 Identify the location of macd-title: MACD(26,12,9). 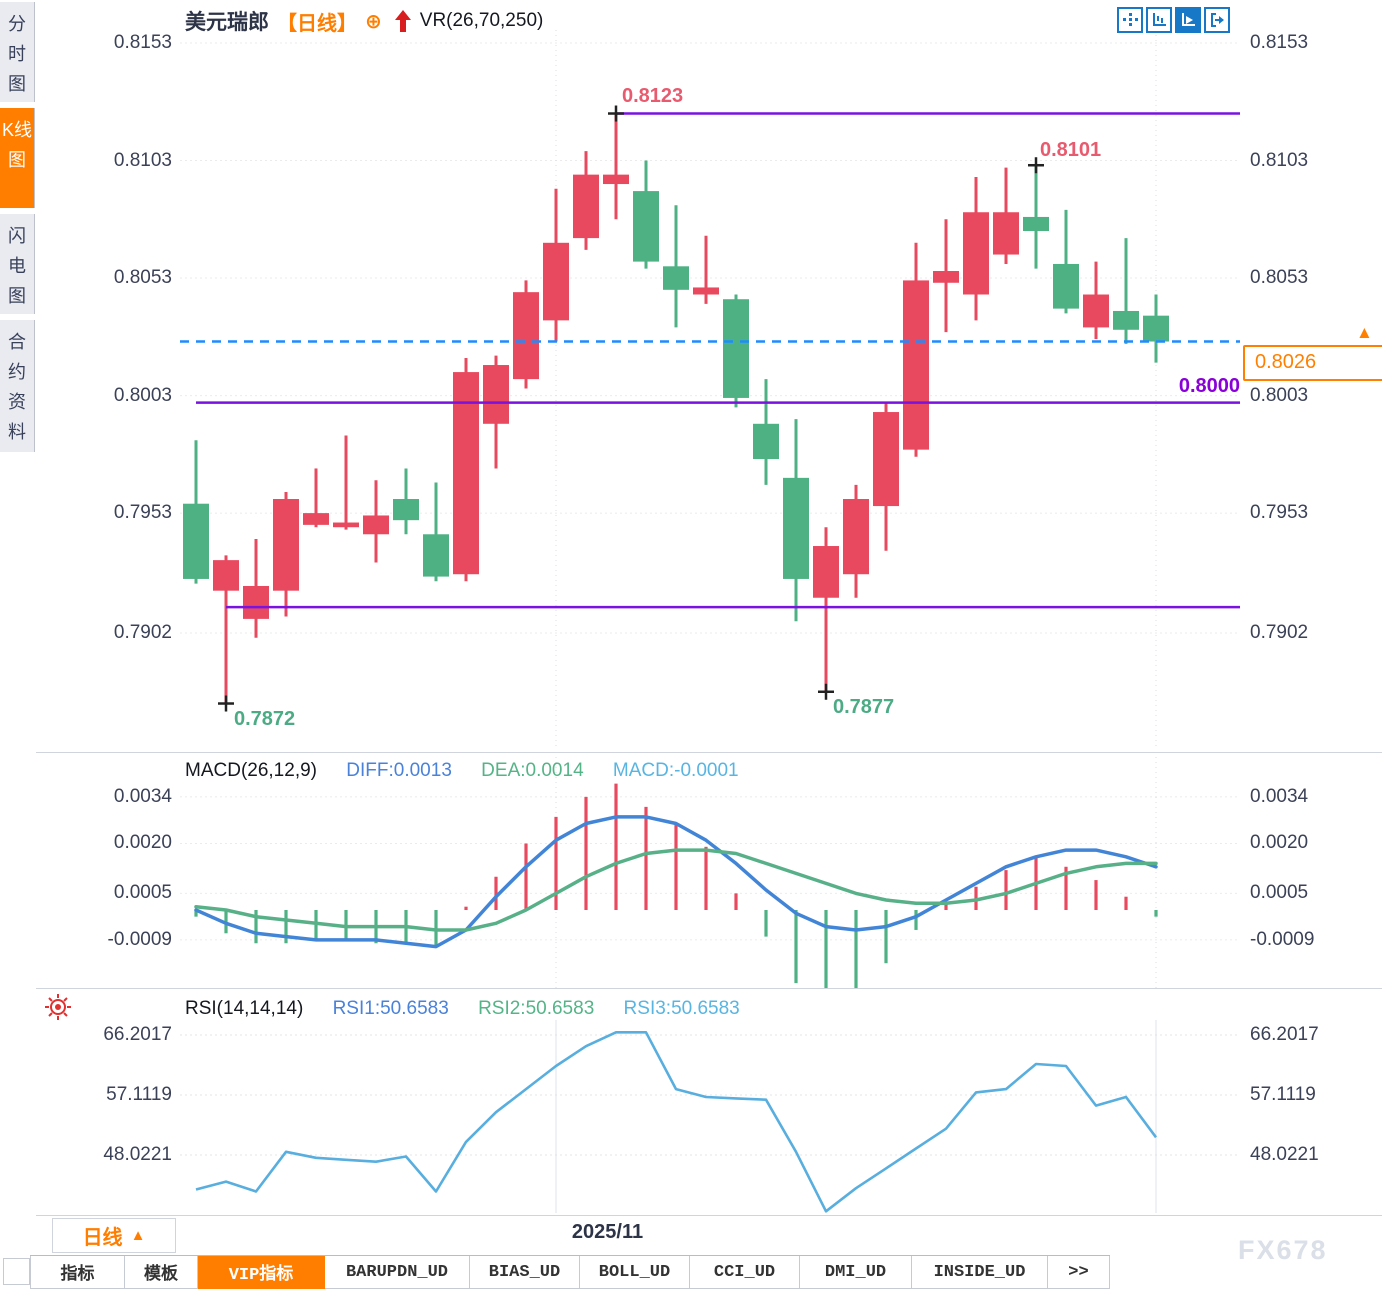
(251, 770).